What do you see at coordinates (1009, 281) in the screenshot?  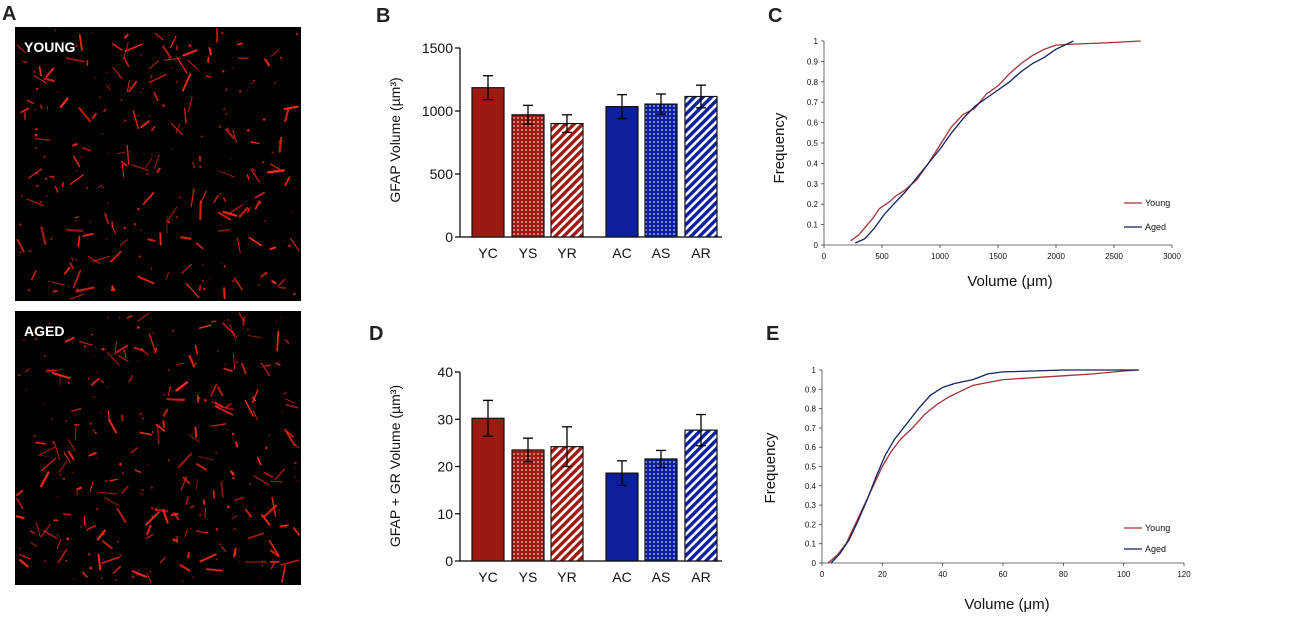 I see `chart-c-xlabel: Volume (μm)` at bounding box center [1009, 281].